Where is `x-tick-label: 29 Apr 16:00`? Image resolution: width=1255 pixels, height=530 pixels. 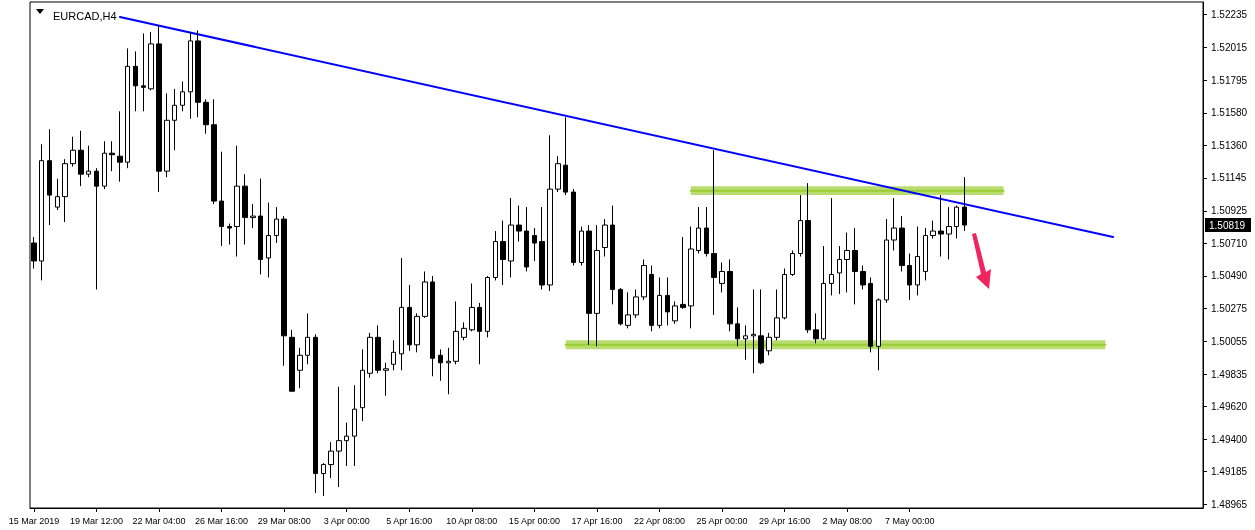 x-tick-label: 29 Apr 16:00 is located at coordinates (785, 520).